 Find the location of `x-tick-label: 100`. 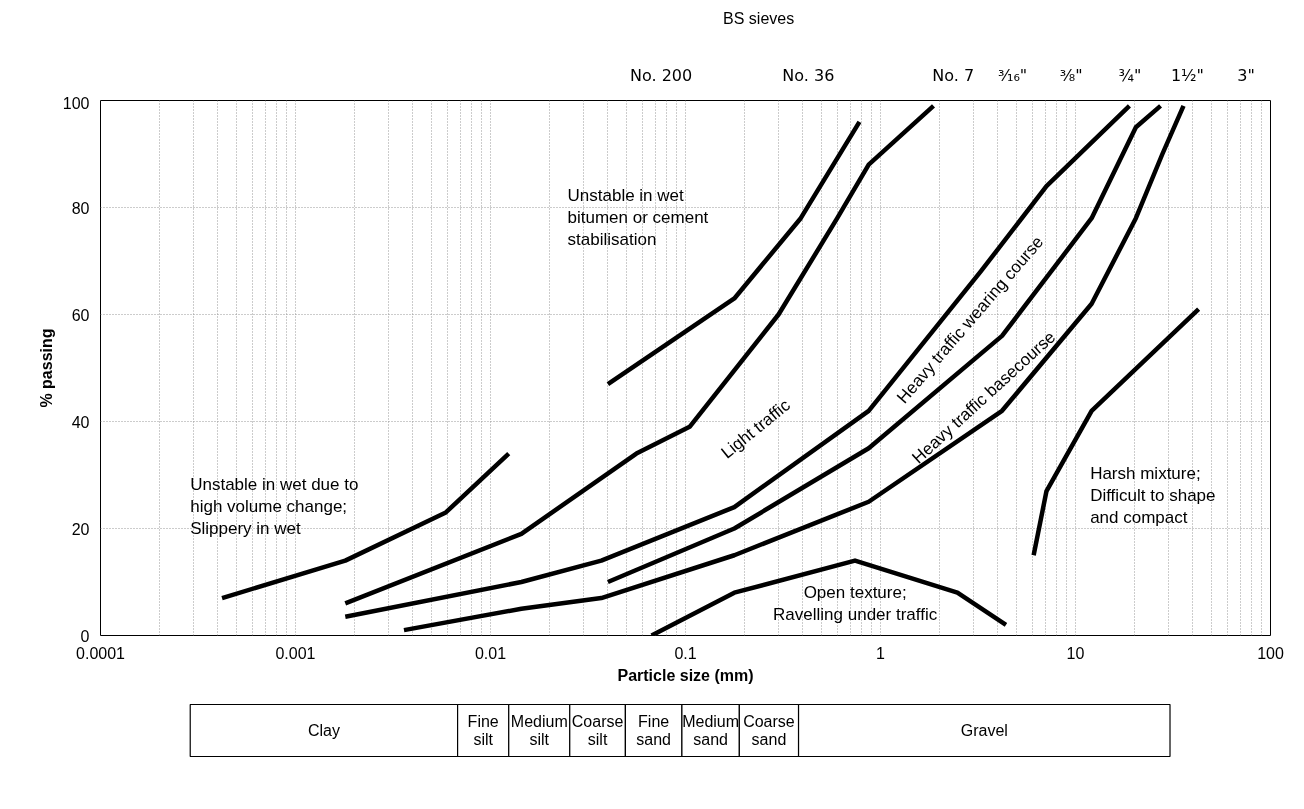

x-tick-label: 100 is located at coordinates (1270, 653).